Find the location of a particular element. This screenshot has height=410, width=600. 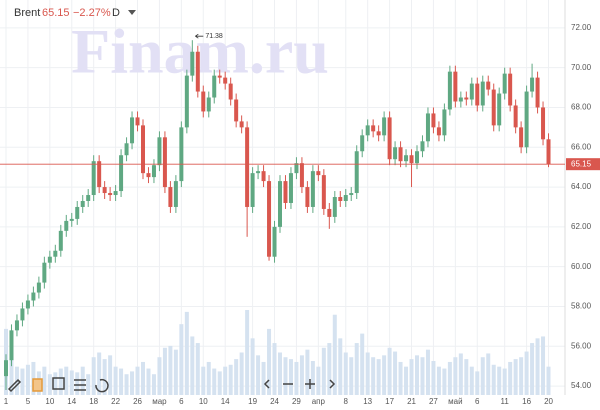

x-tick-label: 19 is located at coordinates (252, 401).